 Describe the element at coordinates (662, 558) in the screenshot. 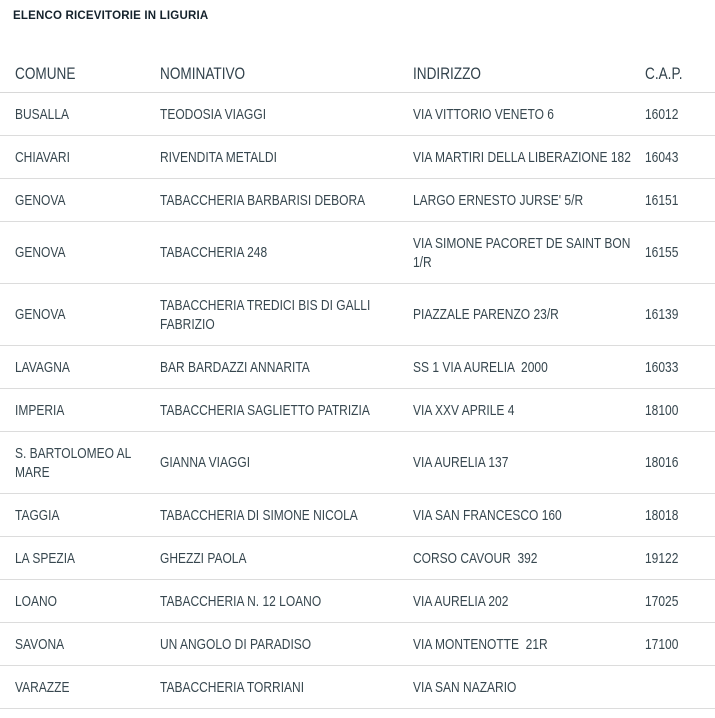

I see `cell-text: 19122` at that location.